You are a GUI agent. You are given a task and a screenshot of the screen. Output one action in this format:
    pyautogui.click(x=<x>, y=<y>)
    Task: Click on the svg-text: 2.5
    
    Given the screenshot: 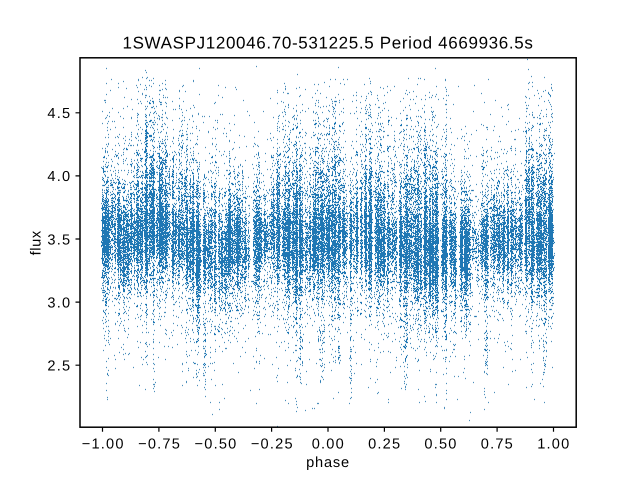 What is the action you would take?
    pyautogui.click(x=59, y=367)
    